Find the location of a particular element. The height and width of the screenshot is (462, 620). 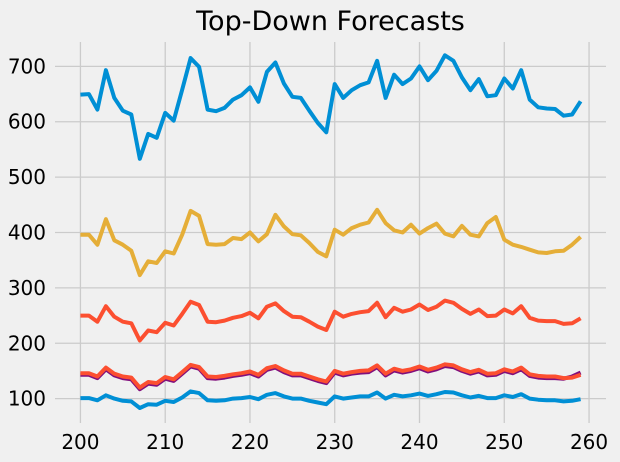

line-red-mid is located at coordinates (331, 376).